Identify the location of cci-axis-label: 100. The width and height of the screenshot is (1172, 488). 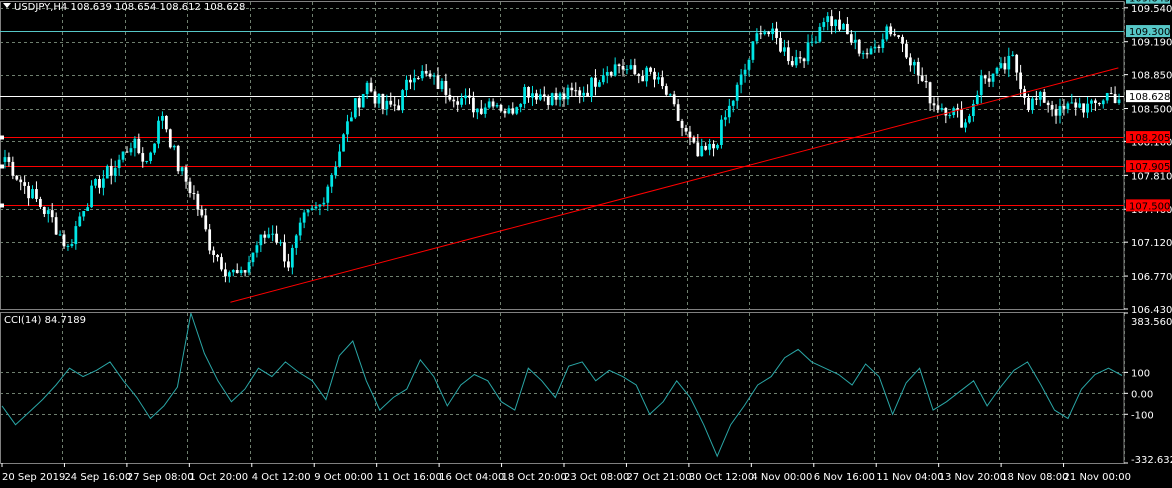
(1140, 373).